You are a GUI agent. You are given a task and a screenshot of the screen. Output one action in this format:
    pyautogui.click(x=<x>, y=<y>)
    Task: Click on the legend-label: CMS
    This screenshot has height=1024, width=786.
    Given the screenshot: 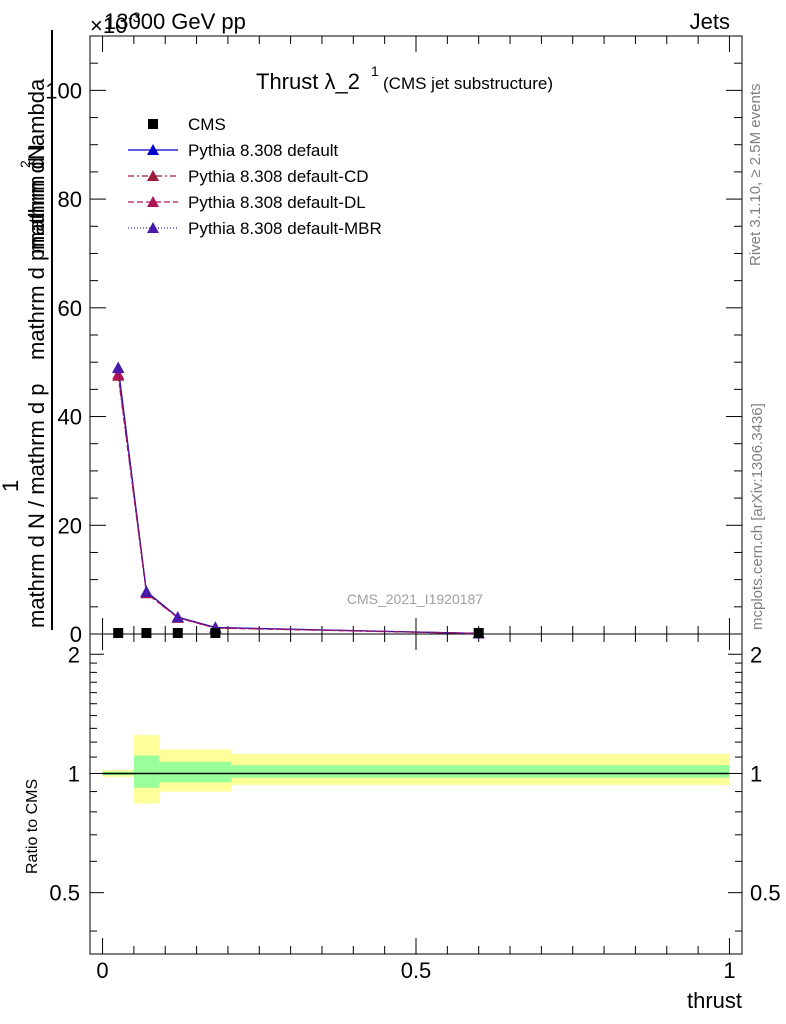 What is the action you would take?
    pyautogui.click(x=207, y=124)
    